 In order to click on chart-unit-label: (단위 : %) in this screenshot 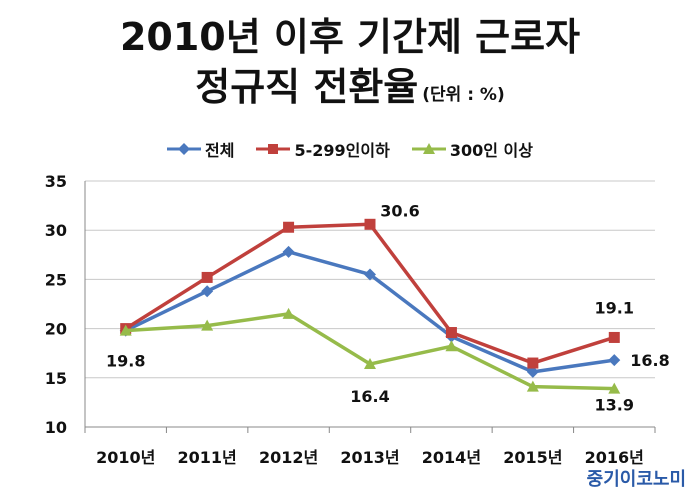, I will do `click(463, 95)`.